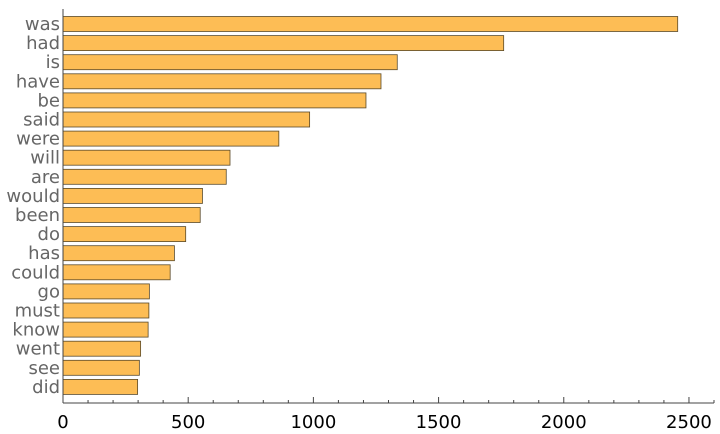  I want to click on category-label-have: have, so click(38, 81).